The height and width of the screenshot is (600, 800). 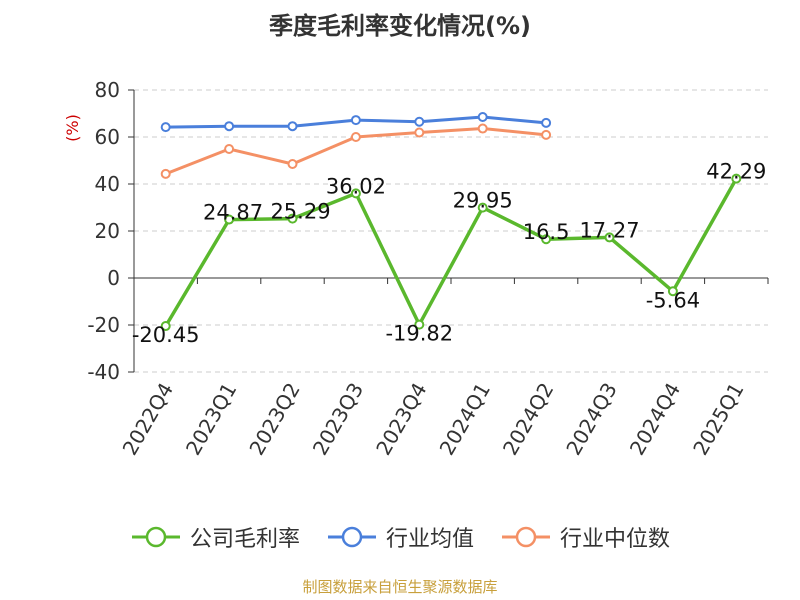 I want to click on x-tick-label: 2024Q3, so click(x=591, y=419).